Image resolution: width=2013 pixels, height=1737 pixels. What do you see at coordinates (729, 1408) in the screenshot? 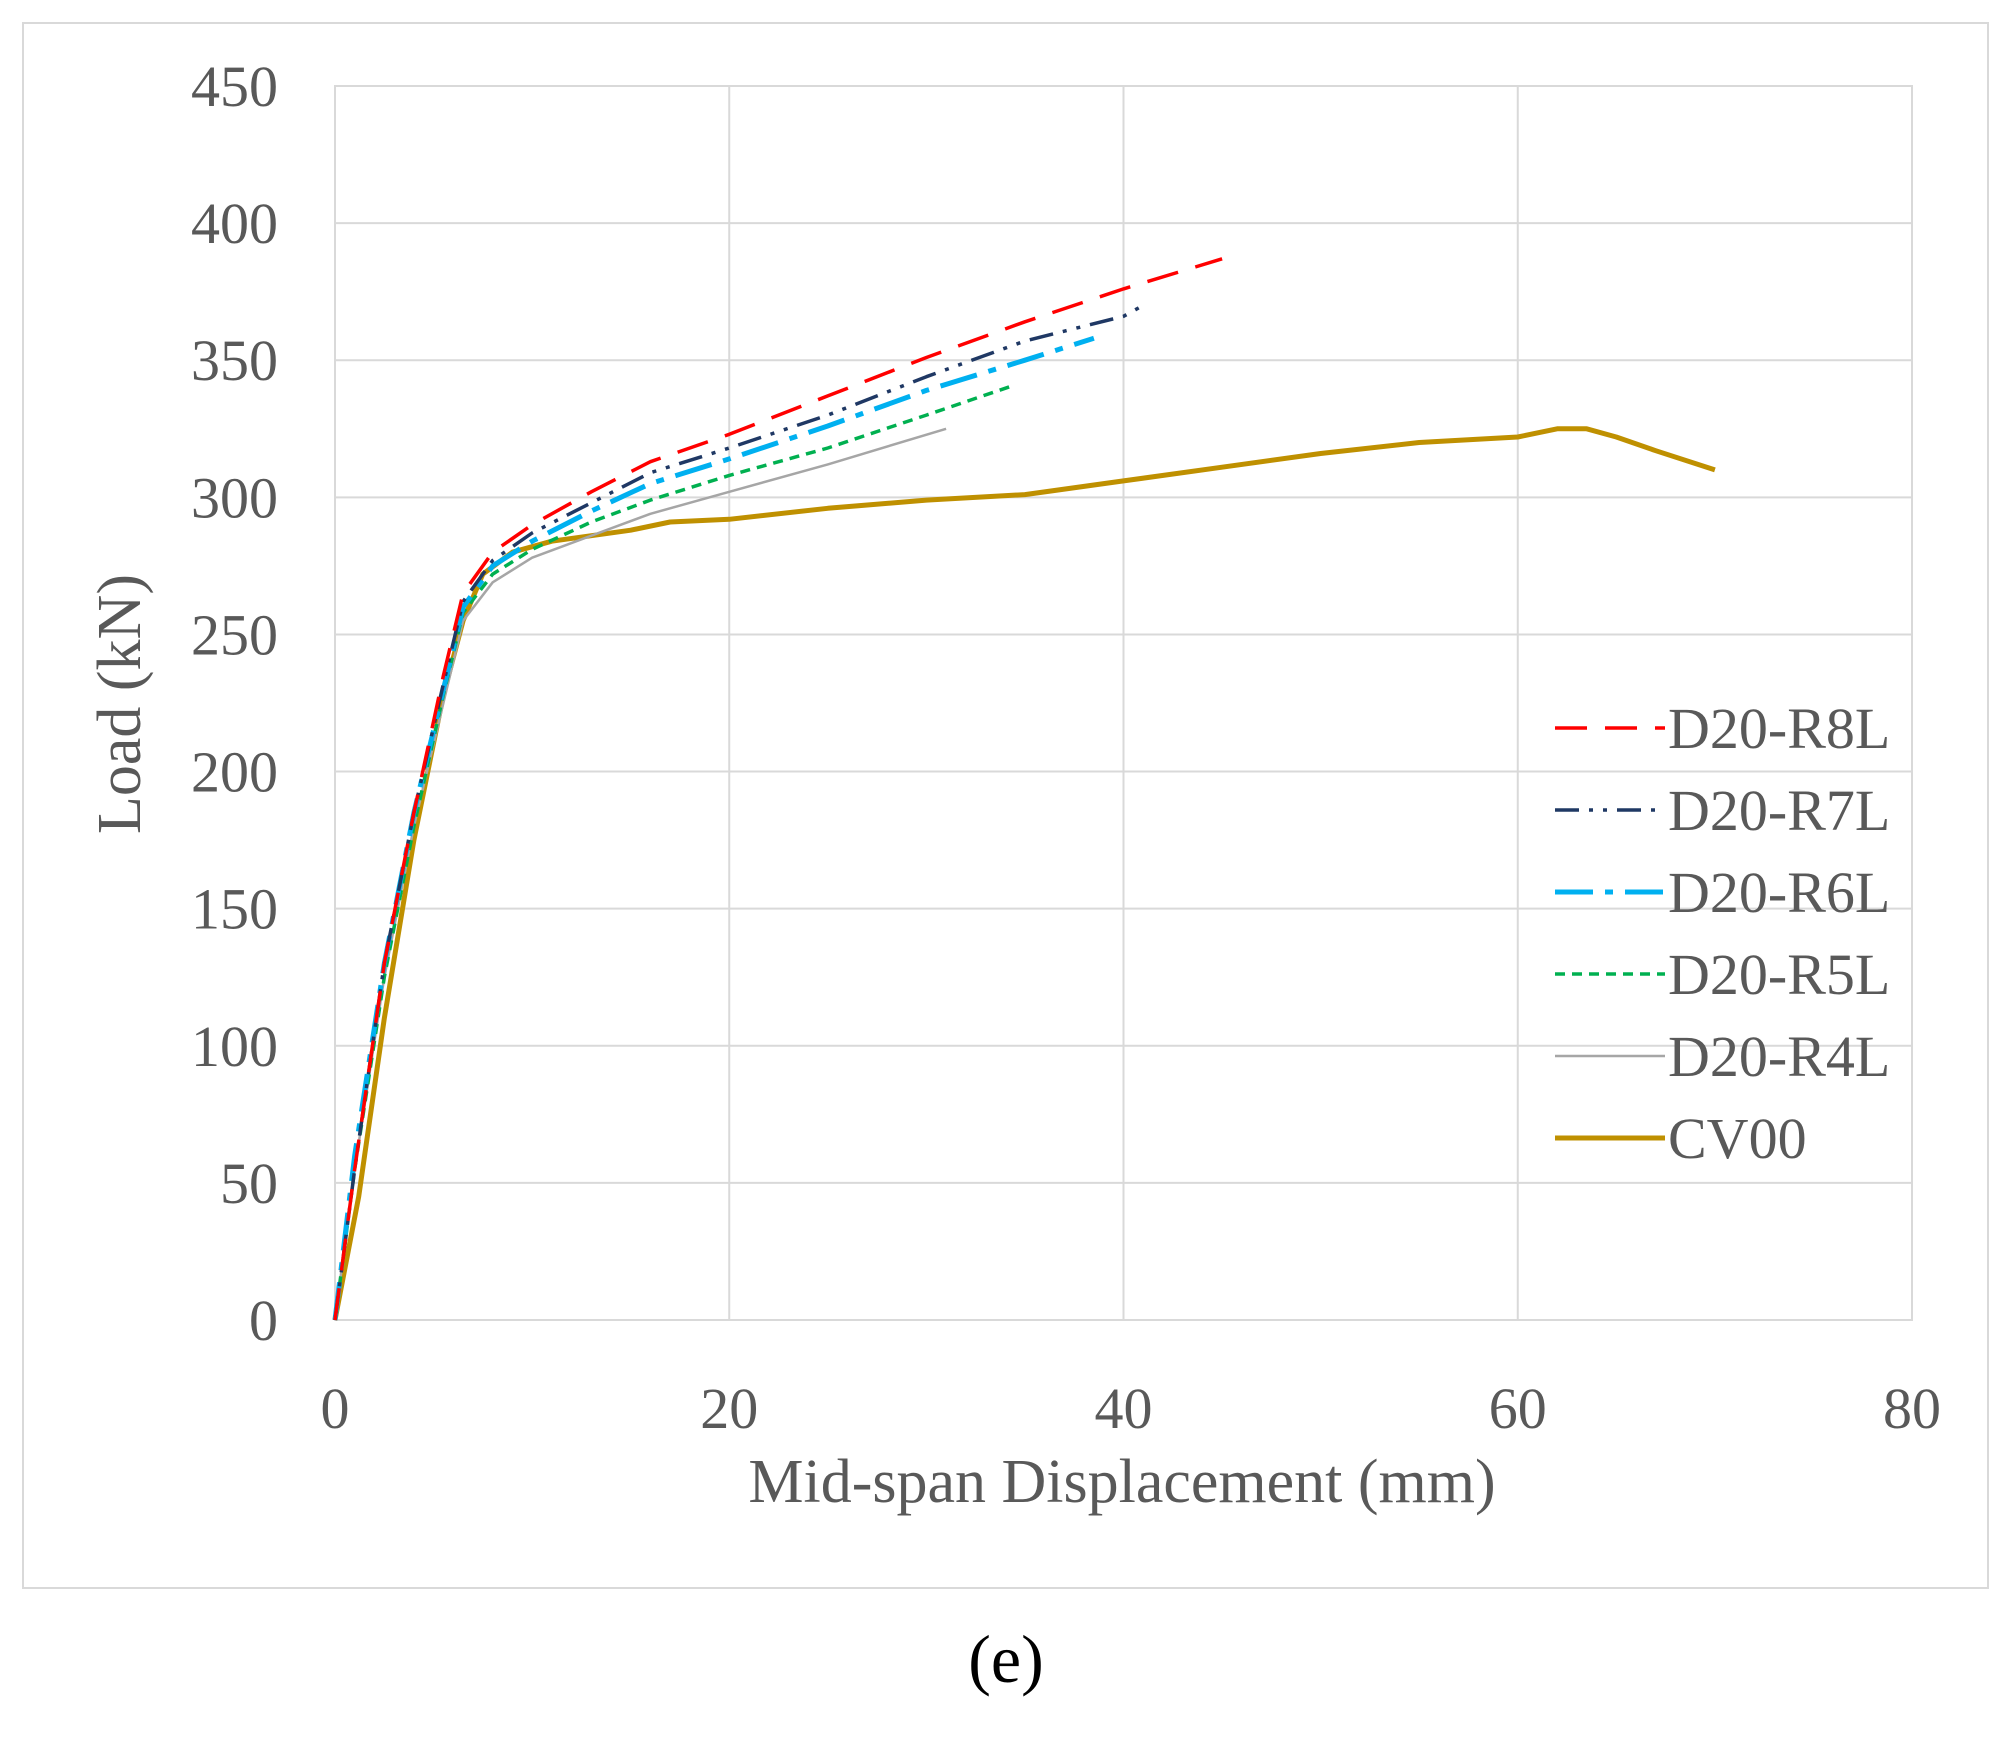
I see `x-tick-label: 20` at bounding box center [729, 1408].